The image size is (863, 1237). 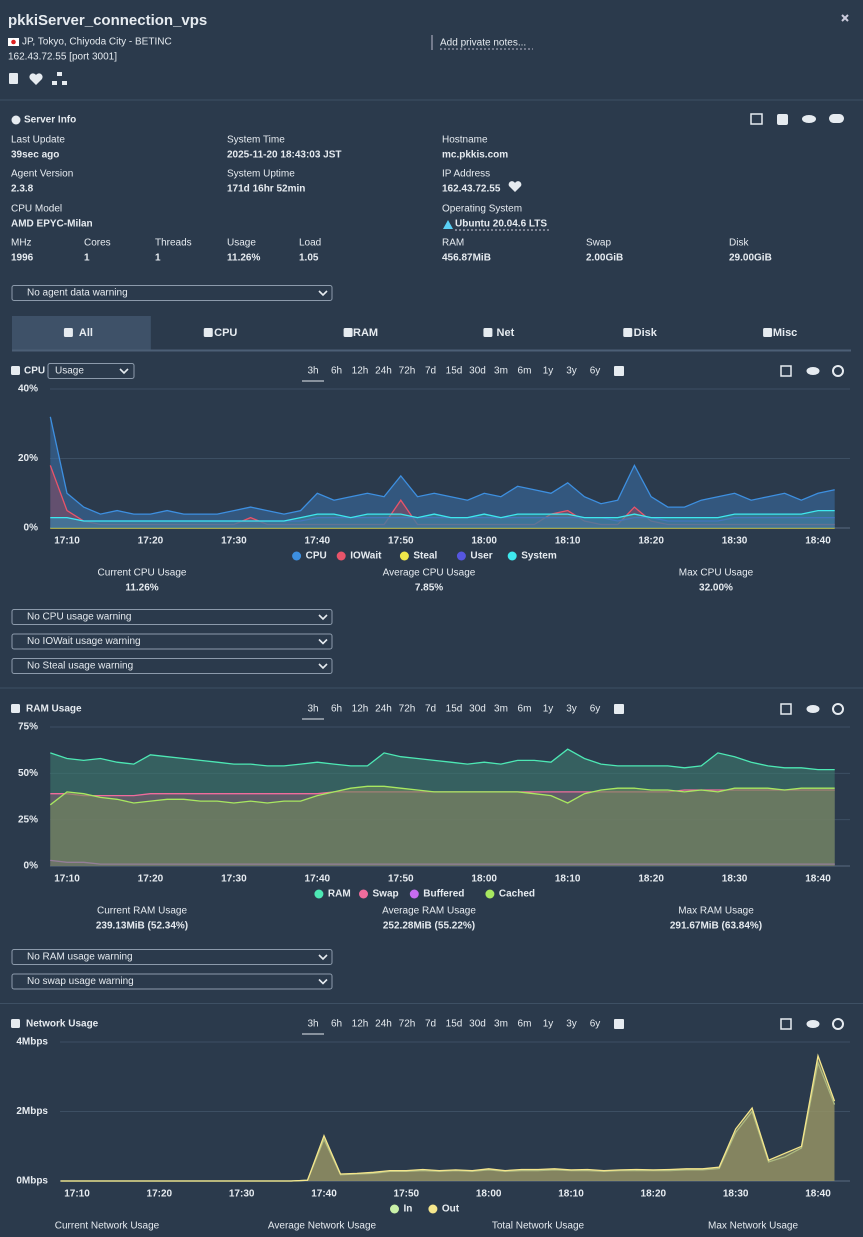 What do you see at coordinates (28, 819) in the screenshot?
I see `y-tick-label: 25%` at bounding box center [28, 819].